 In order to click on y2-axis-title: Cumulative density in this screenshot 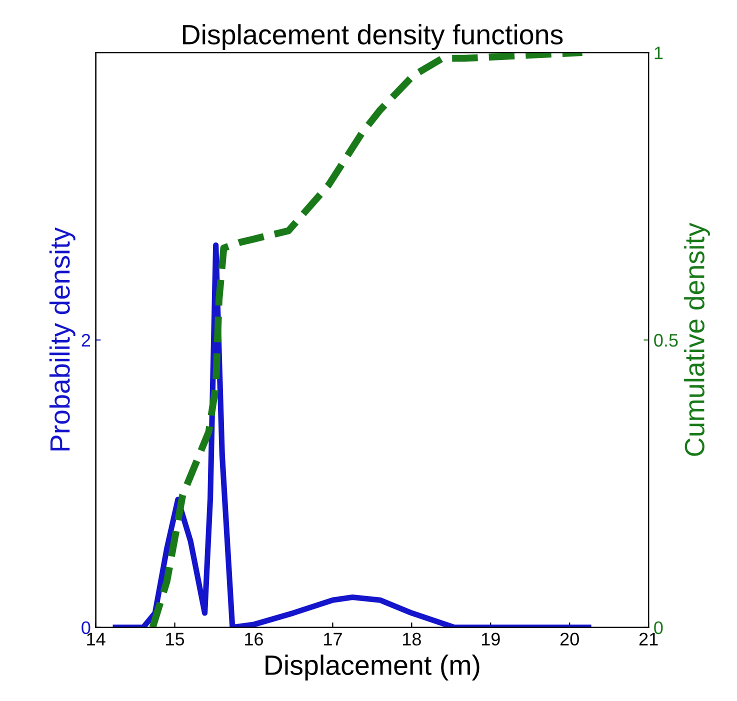, I will do `click(697, 339)`.